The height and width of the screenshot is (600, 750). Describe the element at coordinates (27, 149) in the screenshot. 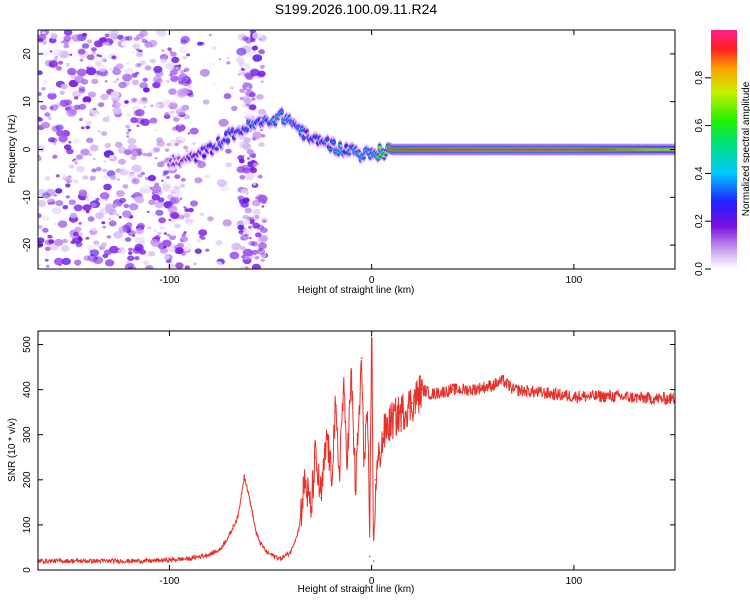

I see `spectrogram-y-tick-label: 0` at that location.